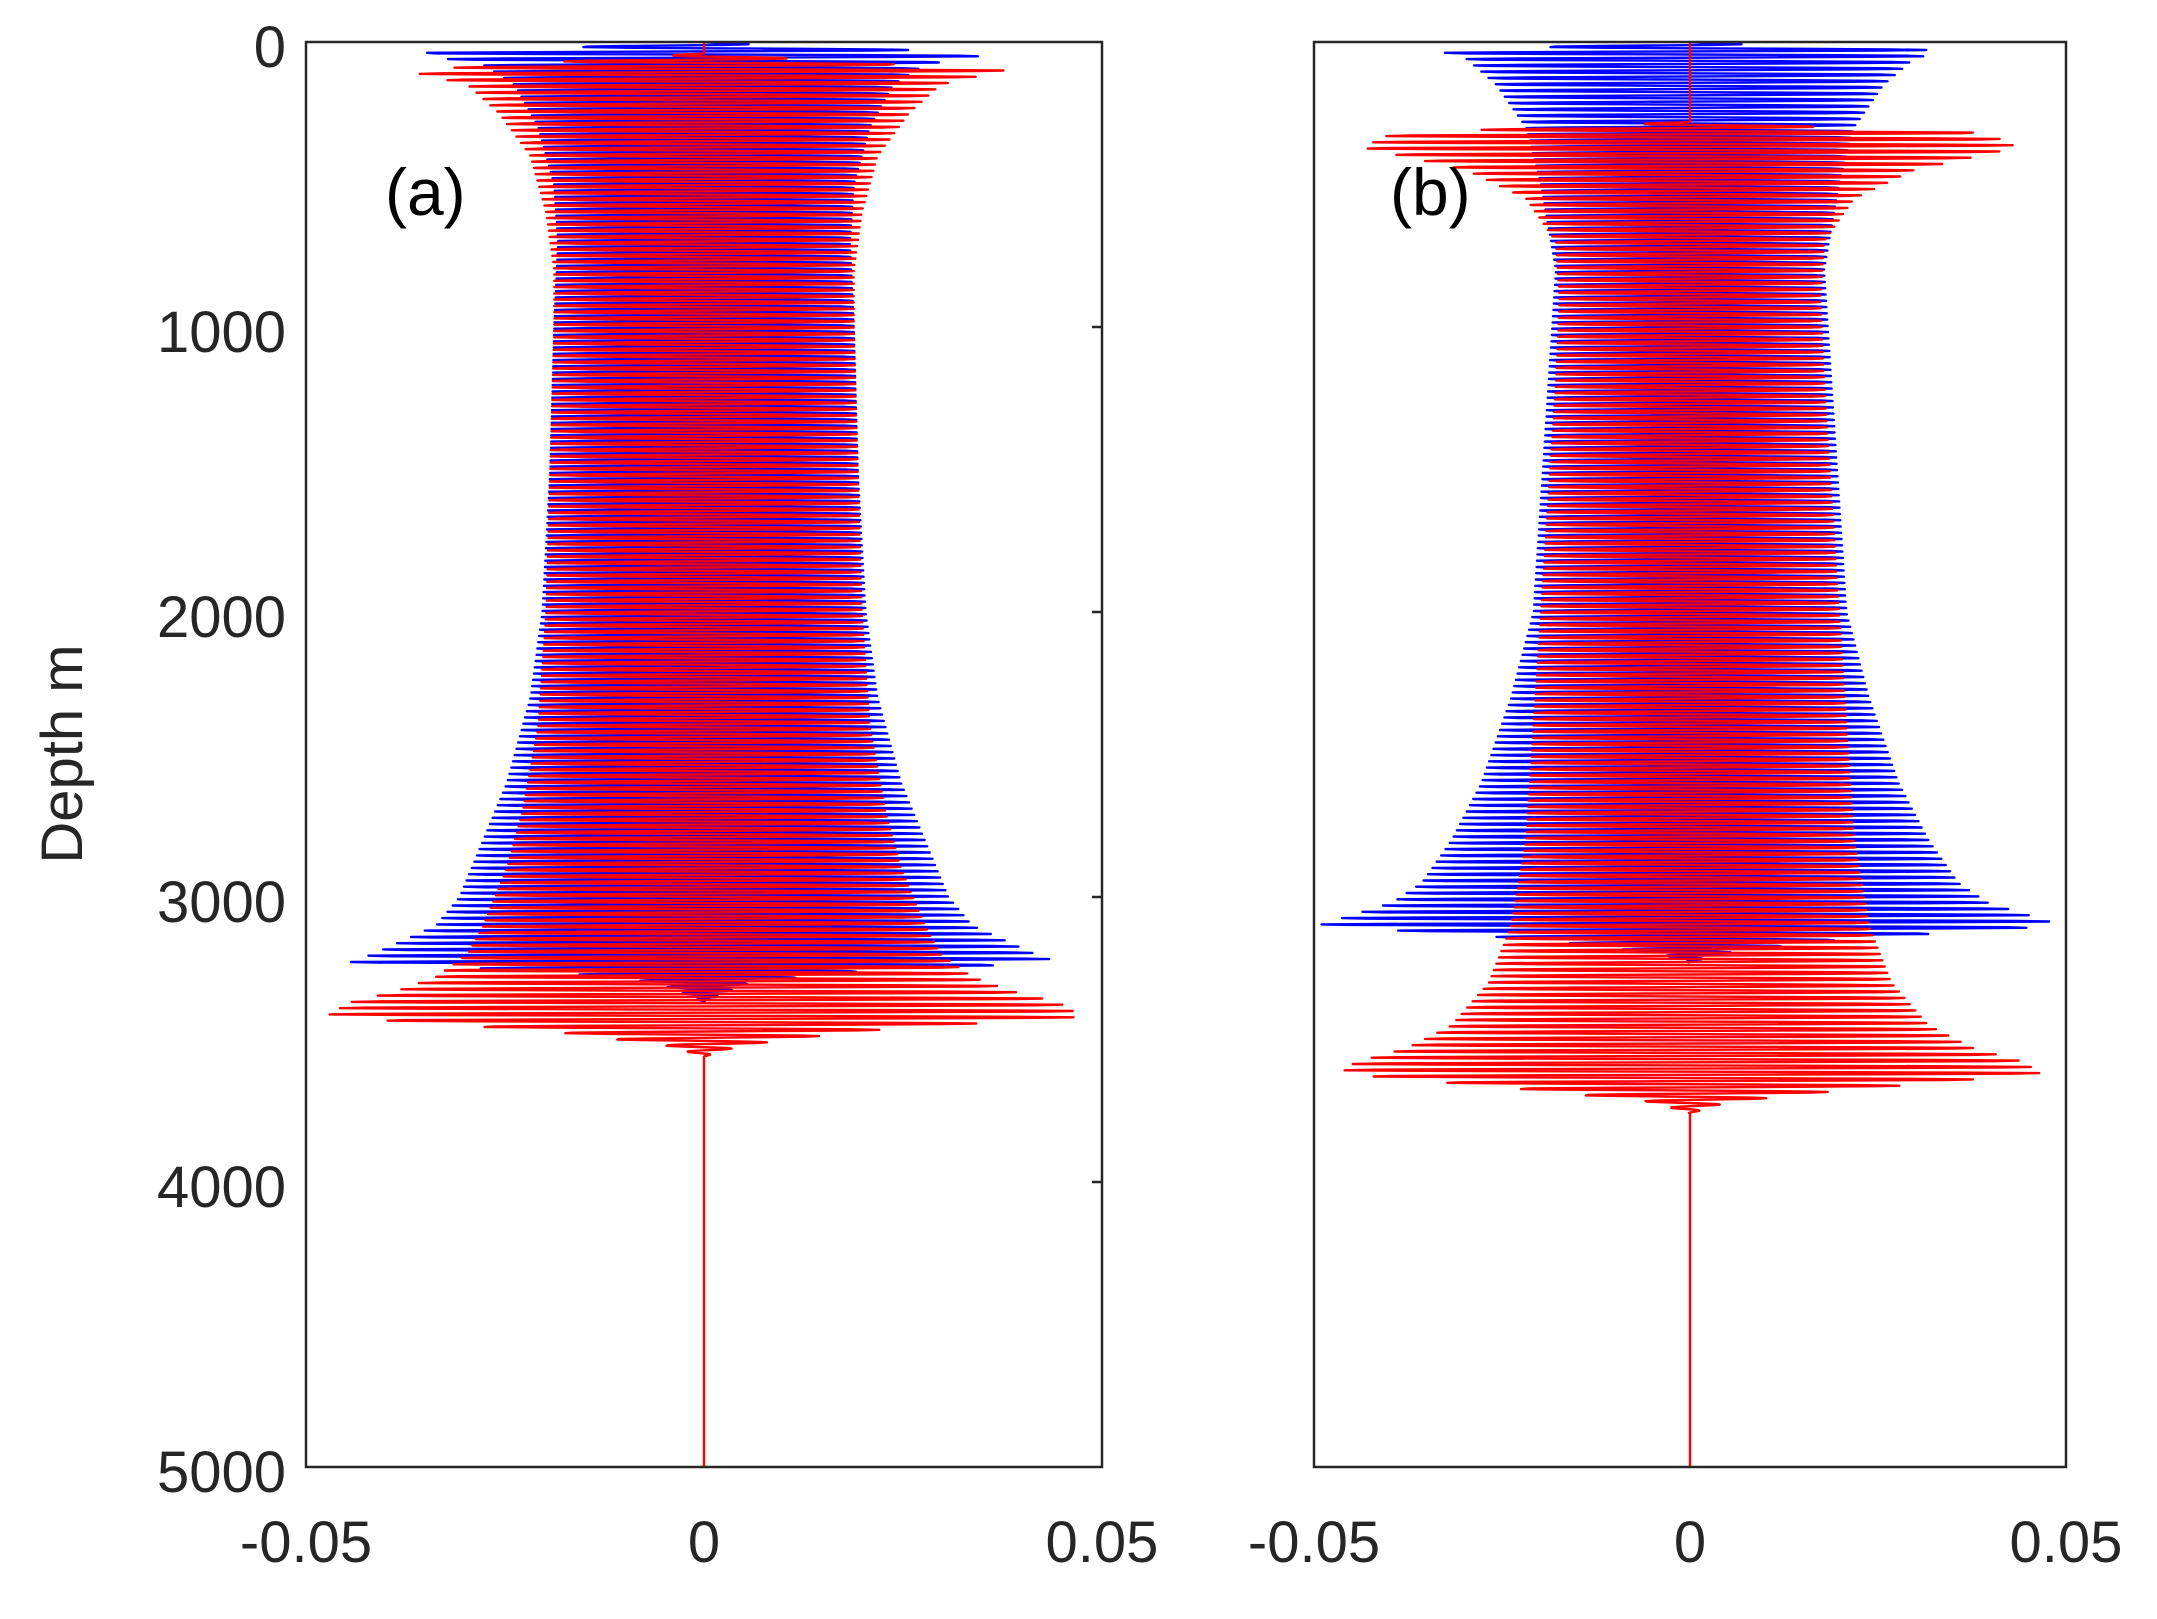  What do you see at coordinates (1097, 754) in the screenshot?
I see `ticks-a` at bounding box center [1097, 754].